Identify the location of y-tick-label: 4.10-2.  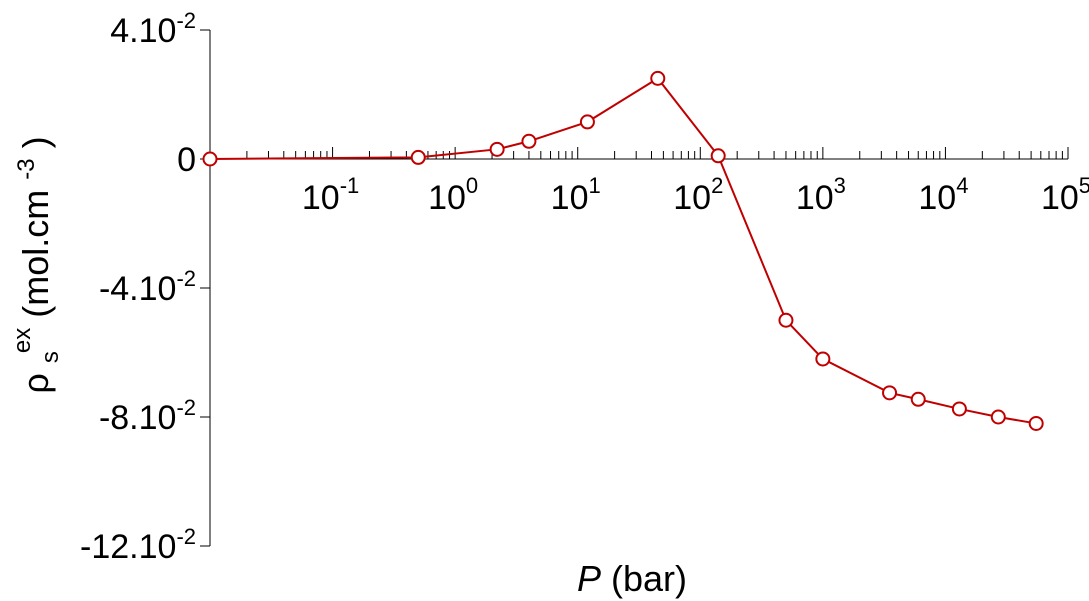
(153, 29).